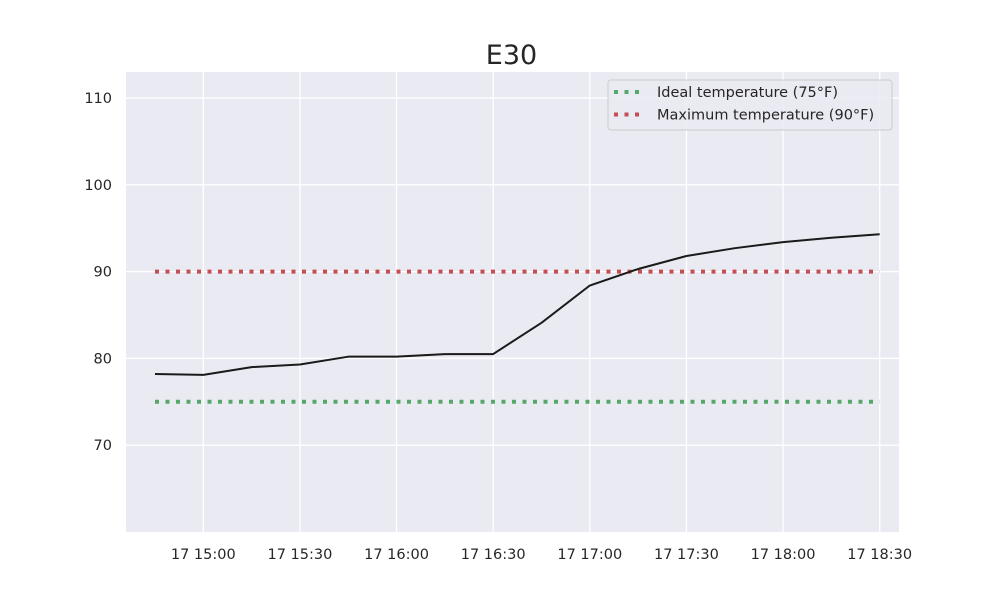  I want to click on x-tick-label: 17 15:30, so click(299, 555).